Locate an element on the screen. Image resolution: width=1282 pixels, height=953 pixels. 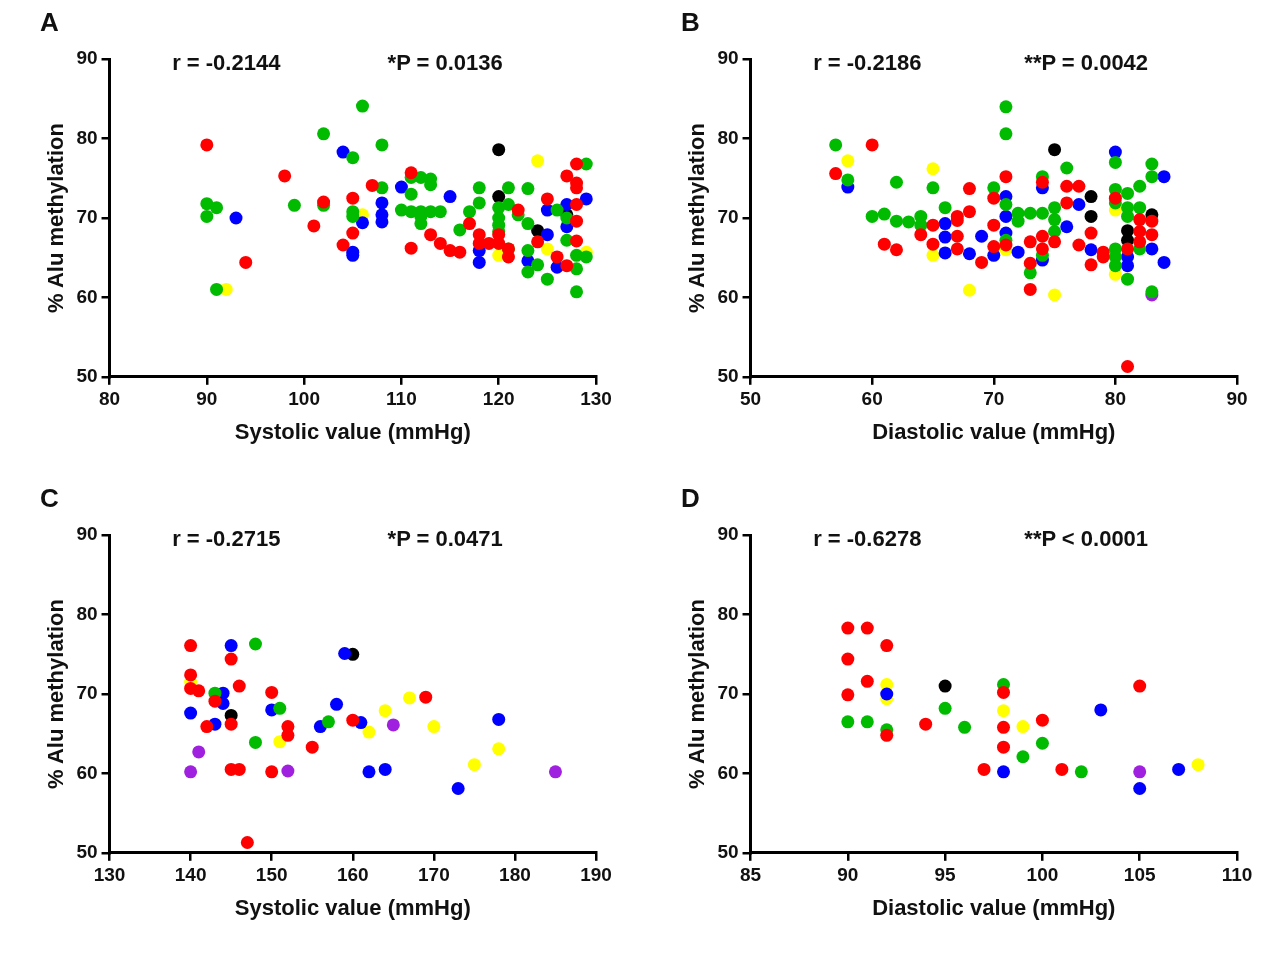
x-tick-label: 150 is located at coordinates (271, 875).